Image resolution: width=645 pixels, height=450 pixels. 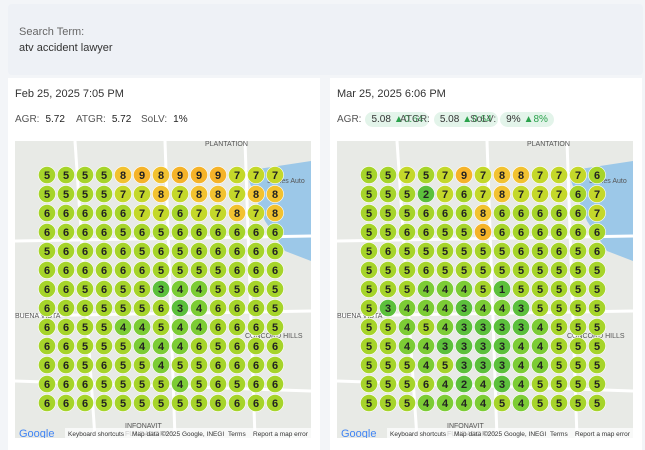 I want to click on rank-value: 3, so click(x=464, y=347).